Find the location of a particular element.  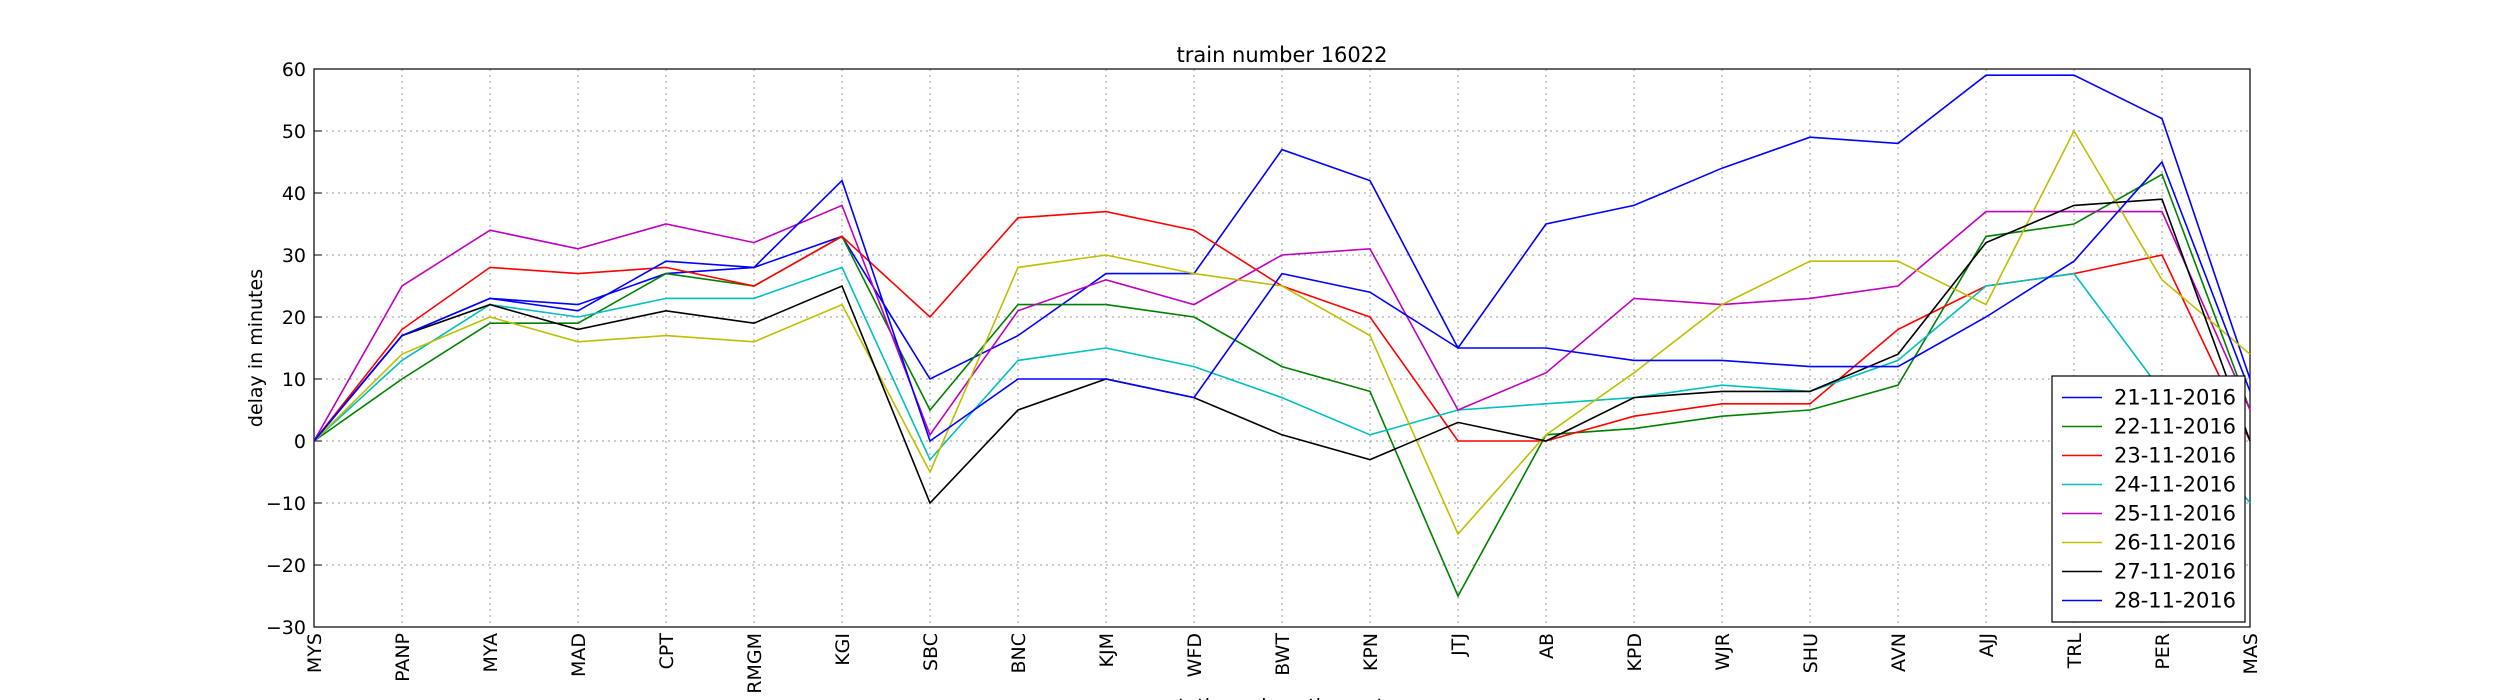

x-tick-label: KGI is located at coordinates (843, 649).